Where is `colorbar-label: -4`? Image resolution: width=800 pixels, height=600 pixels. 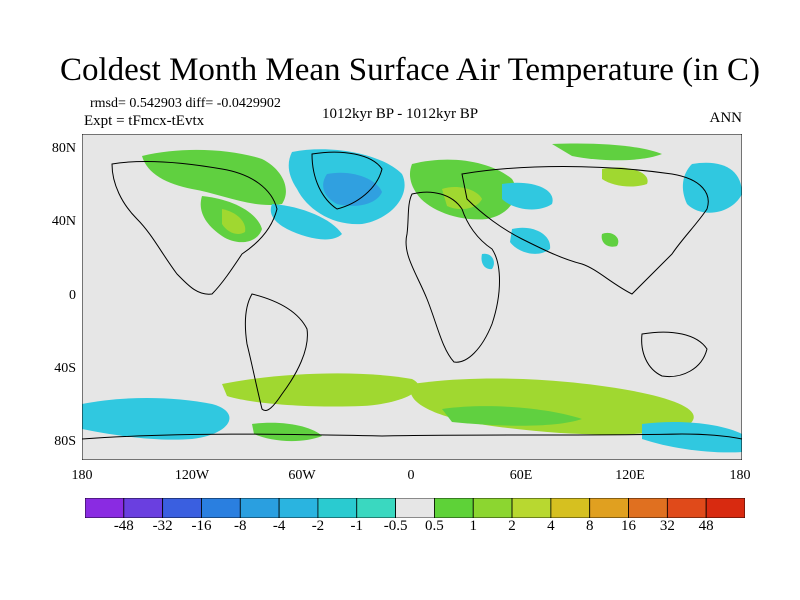
colorbar-label: -4 is located at coordinates (279, 526).